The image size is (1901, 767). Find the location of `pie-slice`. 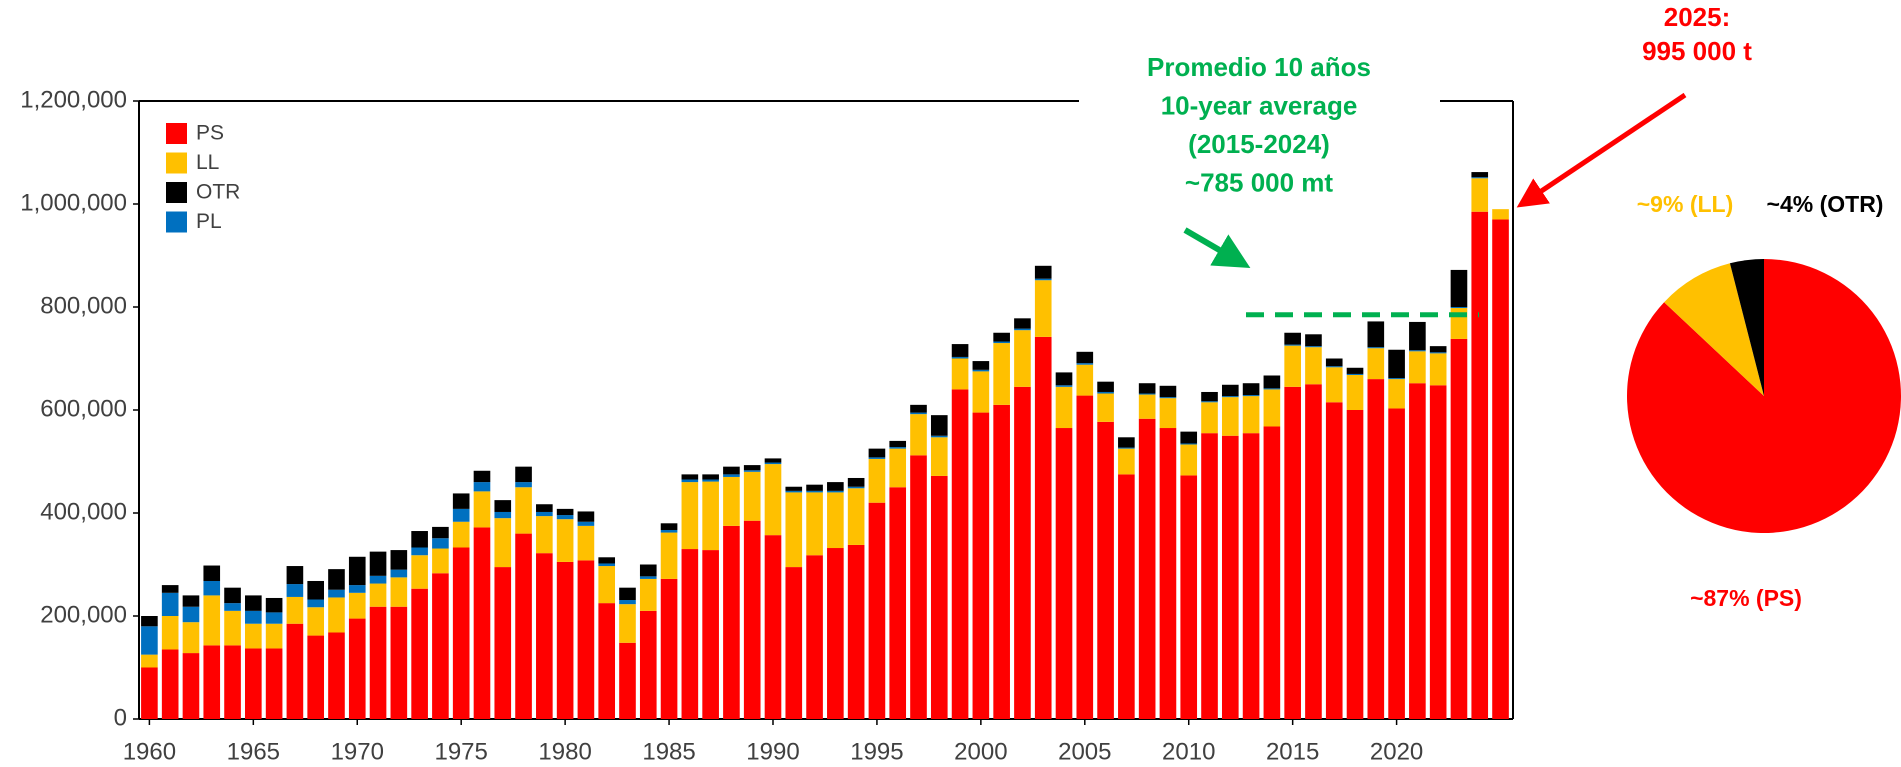

pie-slice is located at coordinates (1746, 327).